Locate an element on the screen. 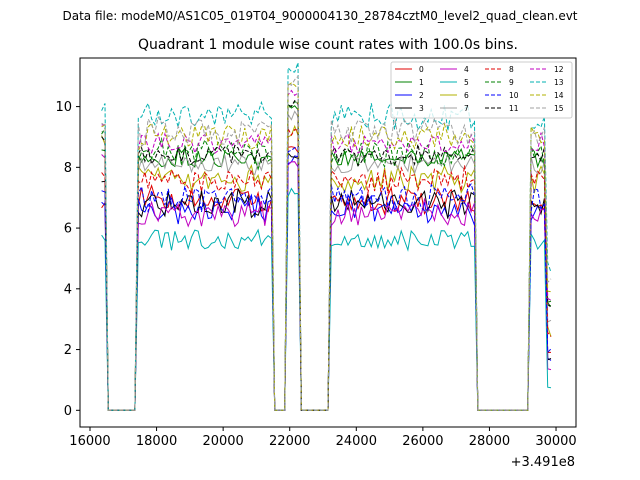 Image resolution: width=640 pixels, height=480 pixels. legend-label-13: 13 is located at coordinates (559, 82).